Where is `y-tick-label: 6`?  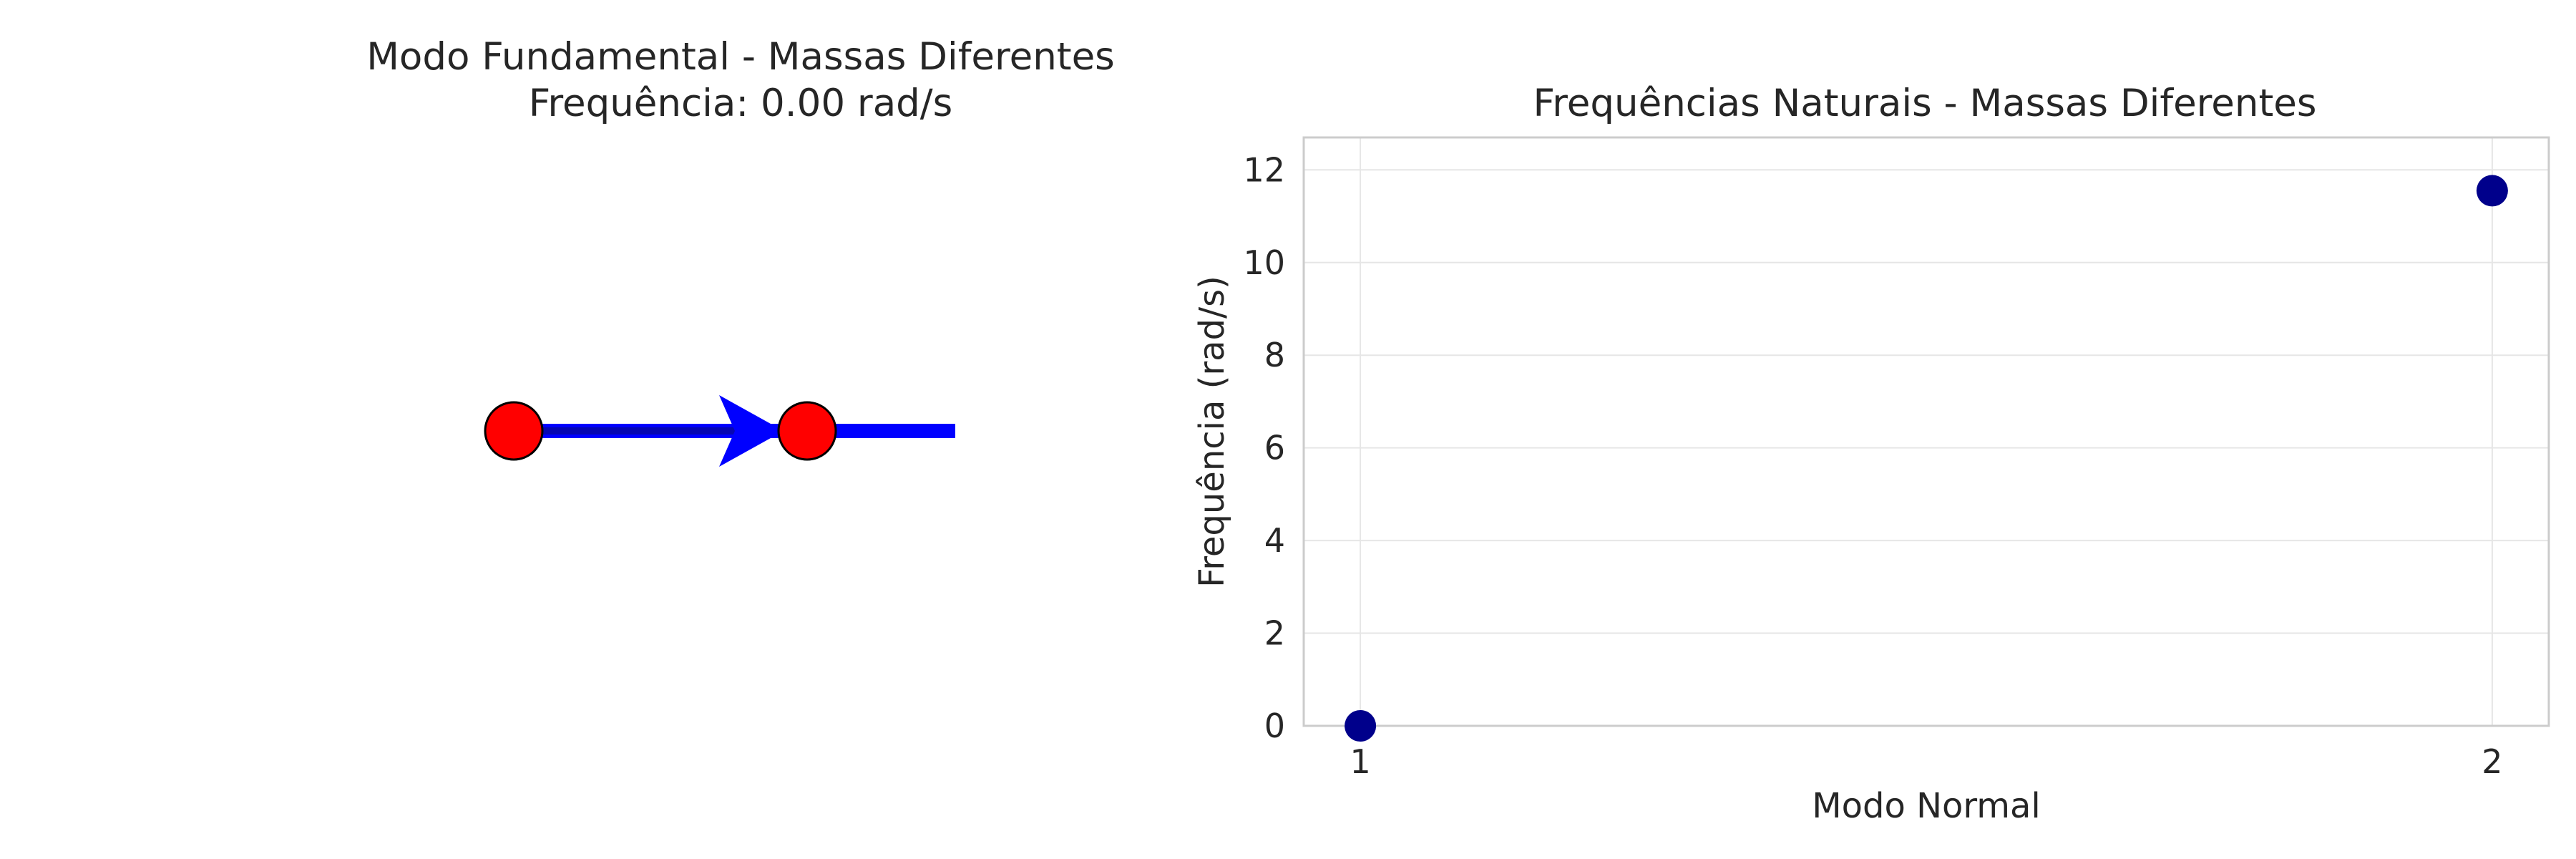 y-tick-label: 6 is located at coordinates (1274, 448).